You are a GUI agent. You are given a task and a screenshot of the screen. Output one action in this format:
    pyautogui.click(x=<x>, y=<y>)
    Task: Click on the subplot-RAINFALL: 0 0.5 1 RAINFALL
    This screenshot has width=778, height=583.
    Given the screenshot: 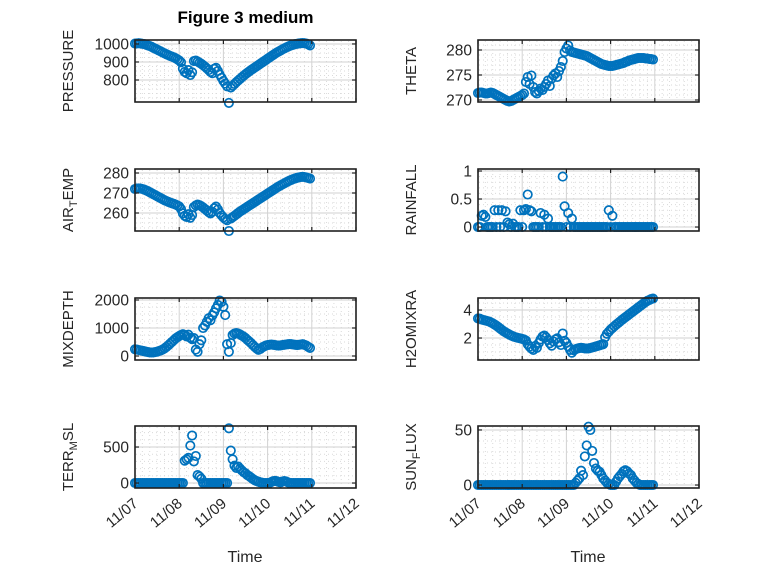 What is the action you would take?
    pyautogui.click(x=551, y=200)
    